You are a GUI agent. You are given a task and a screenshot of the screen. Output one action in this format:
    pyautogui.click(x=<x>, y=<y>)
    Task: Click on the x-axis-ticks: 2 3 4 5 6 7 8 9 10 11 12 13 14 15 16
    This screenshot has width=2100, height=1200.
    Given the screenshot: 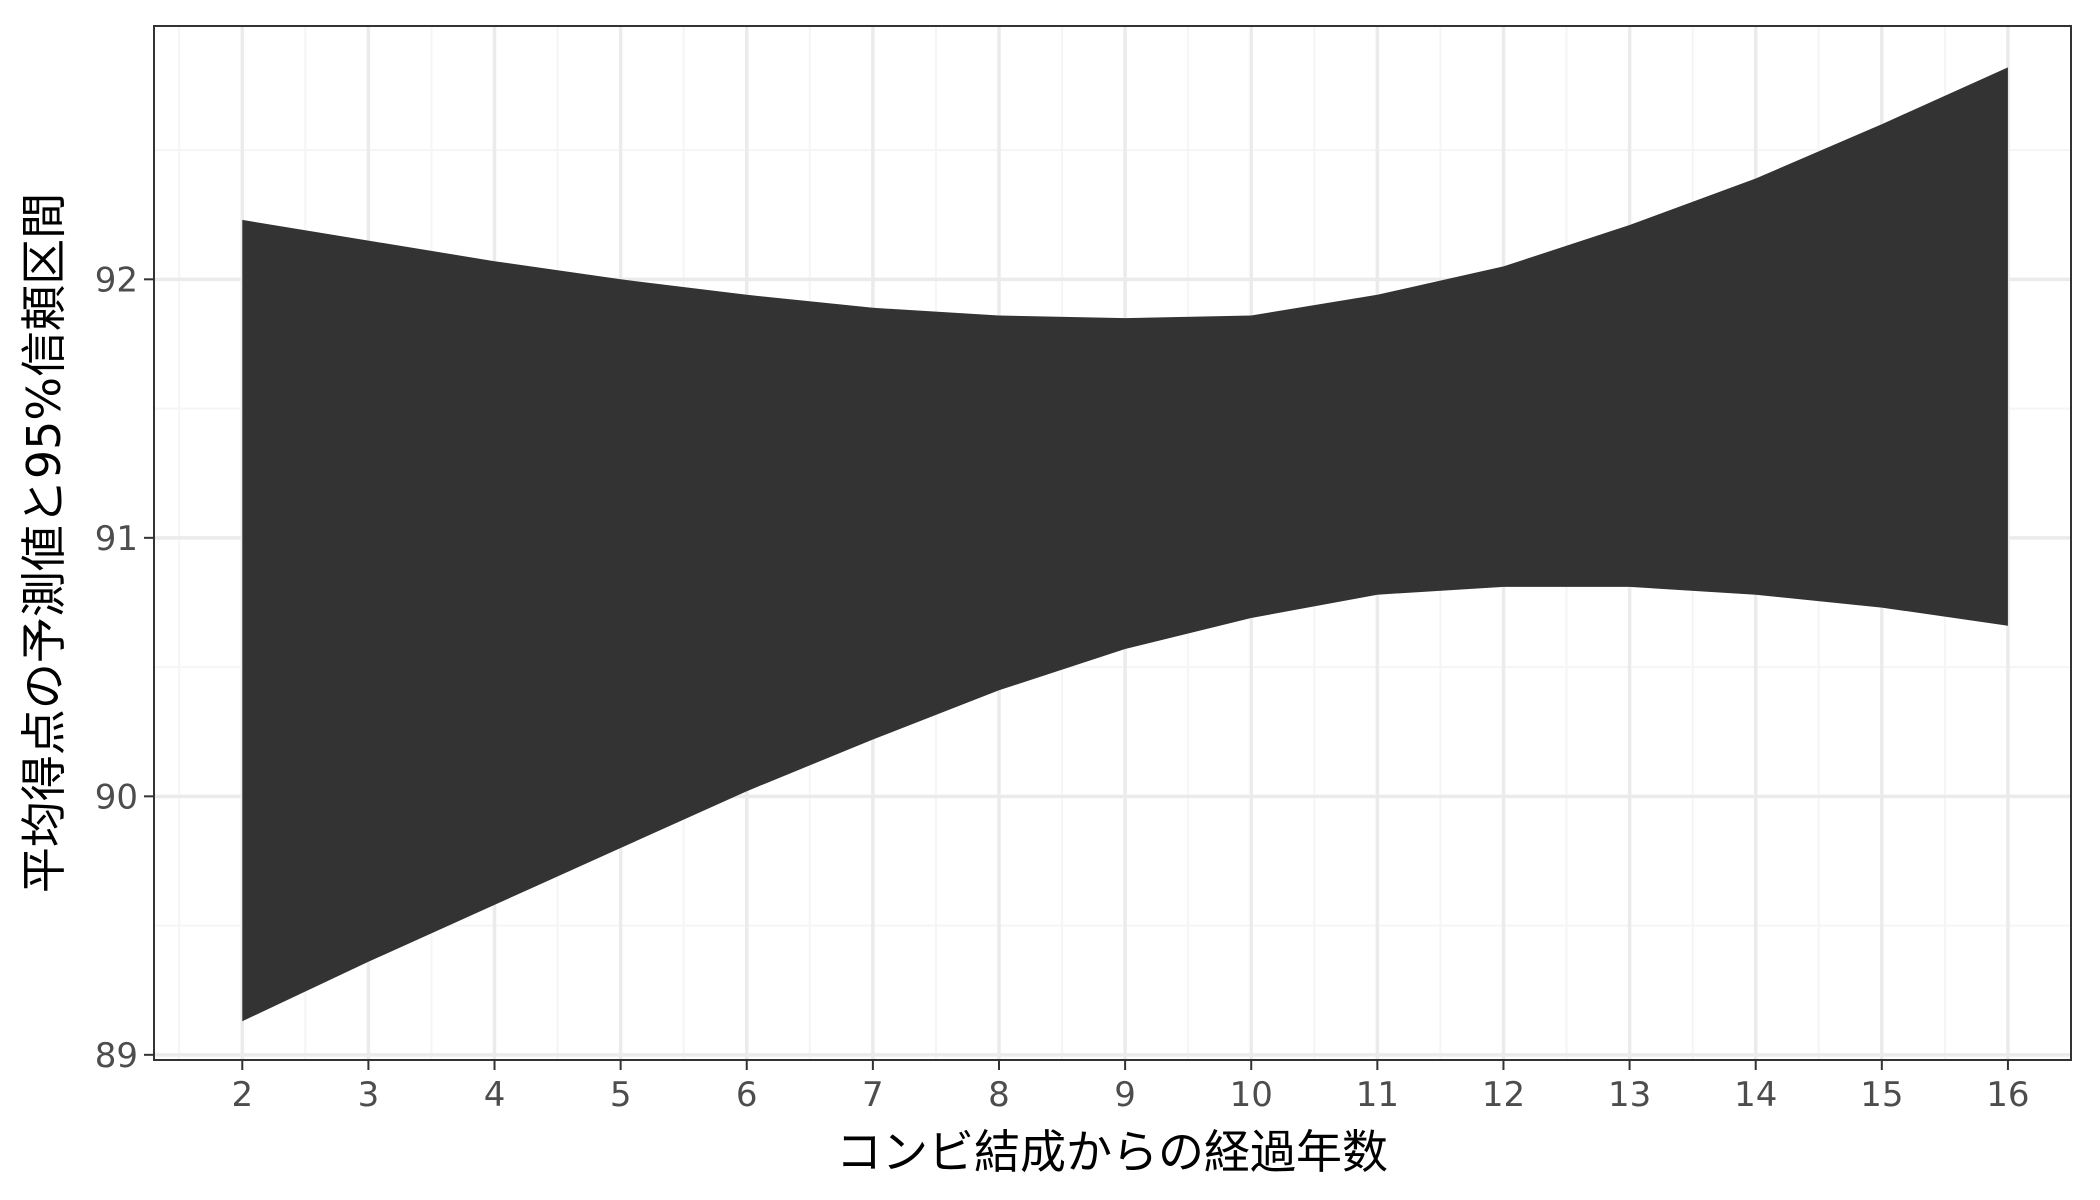 What is the action you would take?
    pyautogui.click(x=1130, y=1087)
    